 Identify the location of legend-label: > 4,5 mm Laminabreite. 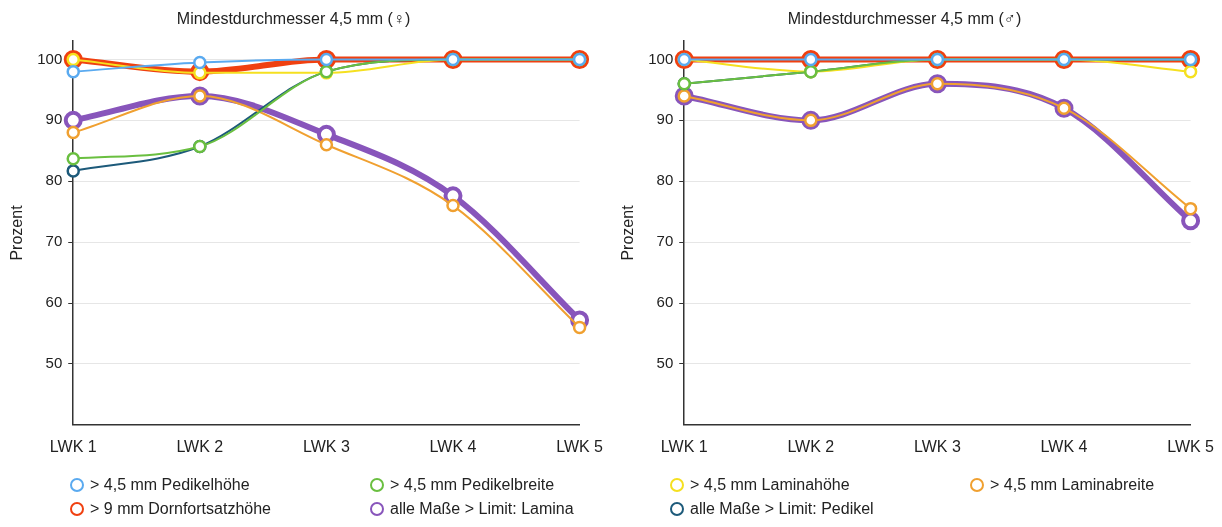
(1072, 485).